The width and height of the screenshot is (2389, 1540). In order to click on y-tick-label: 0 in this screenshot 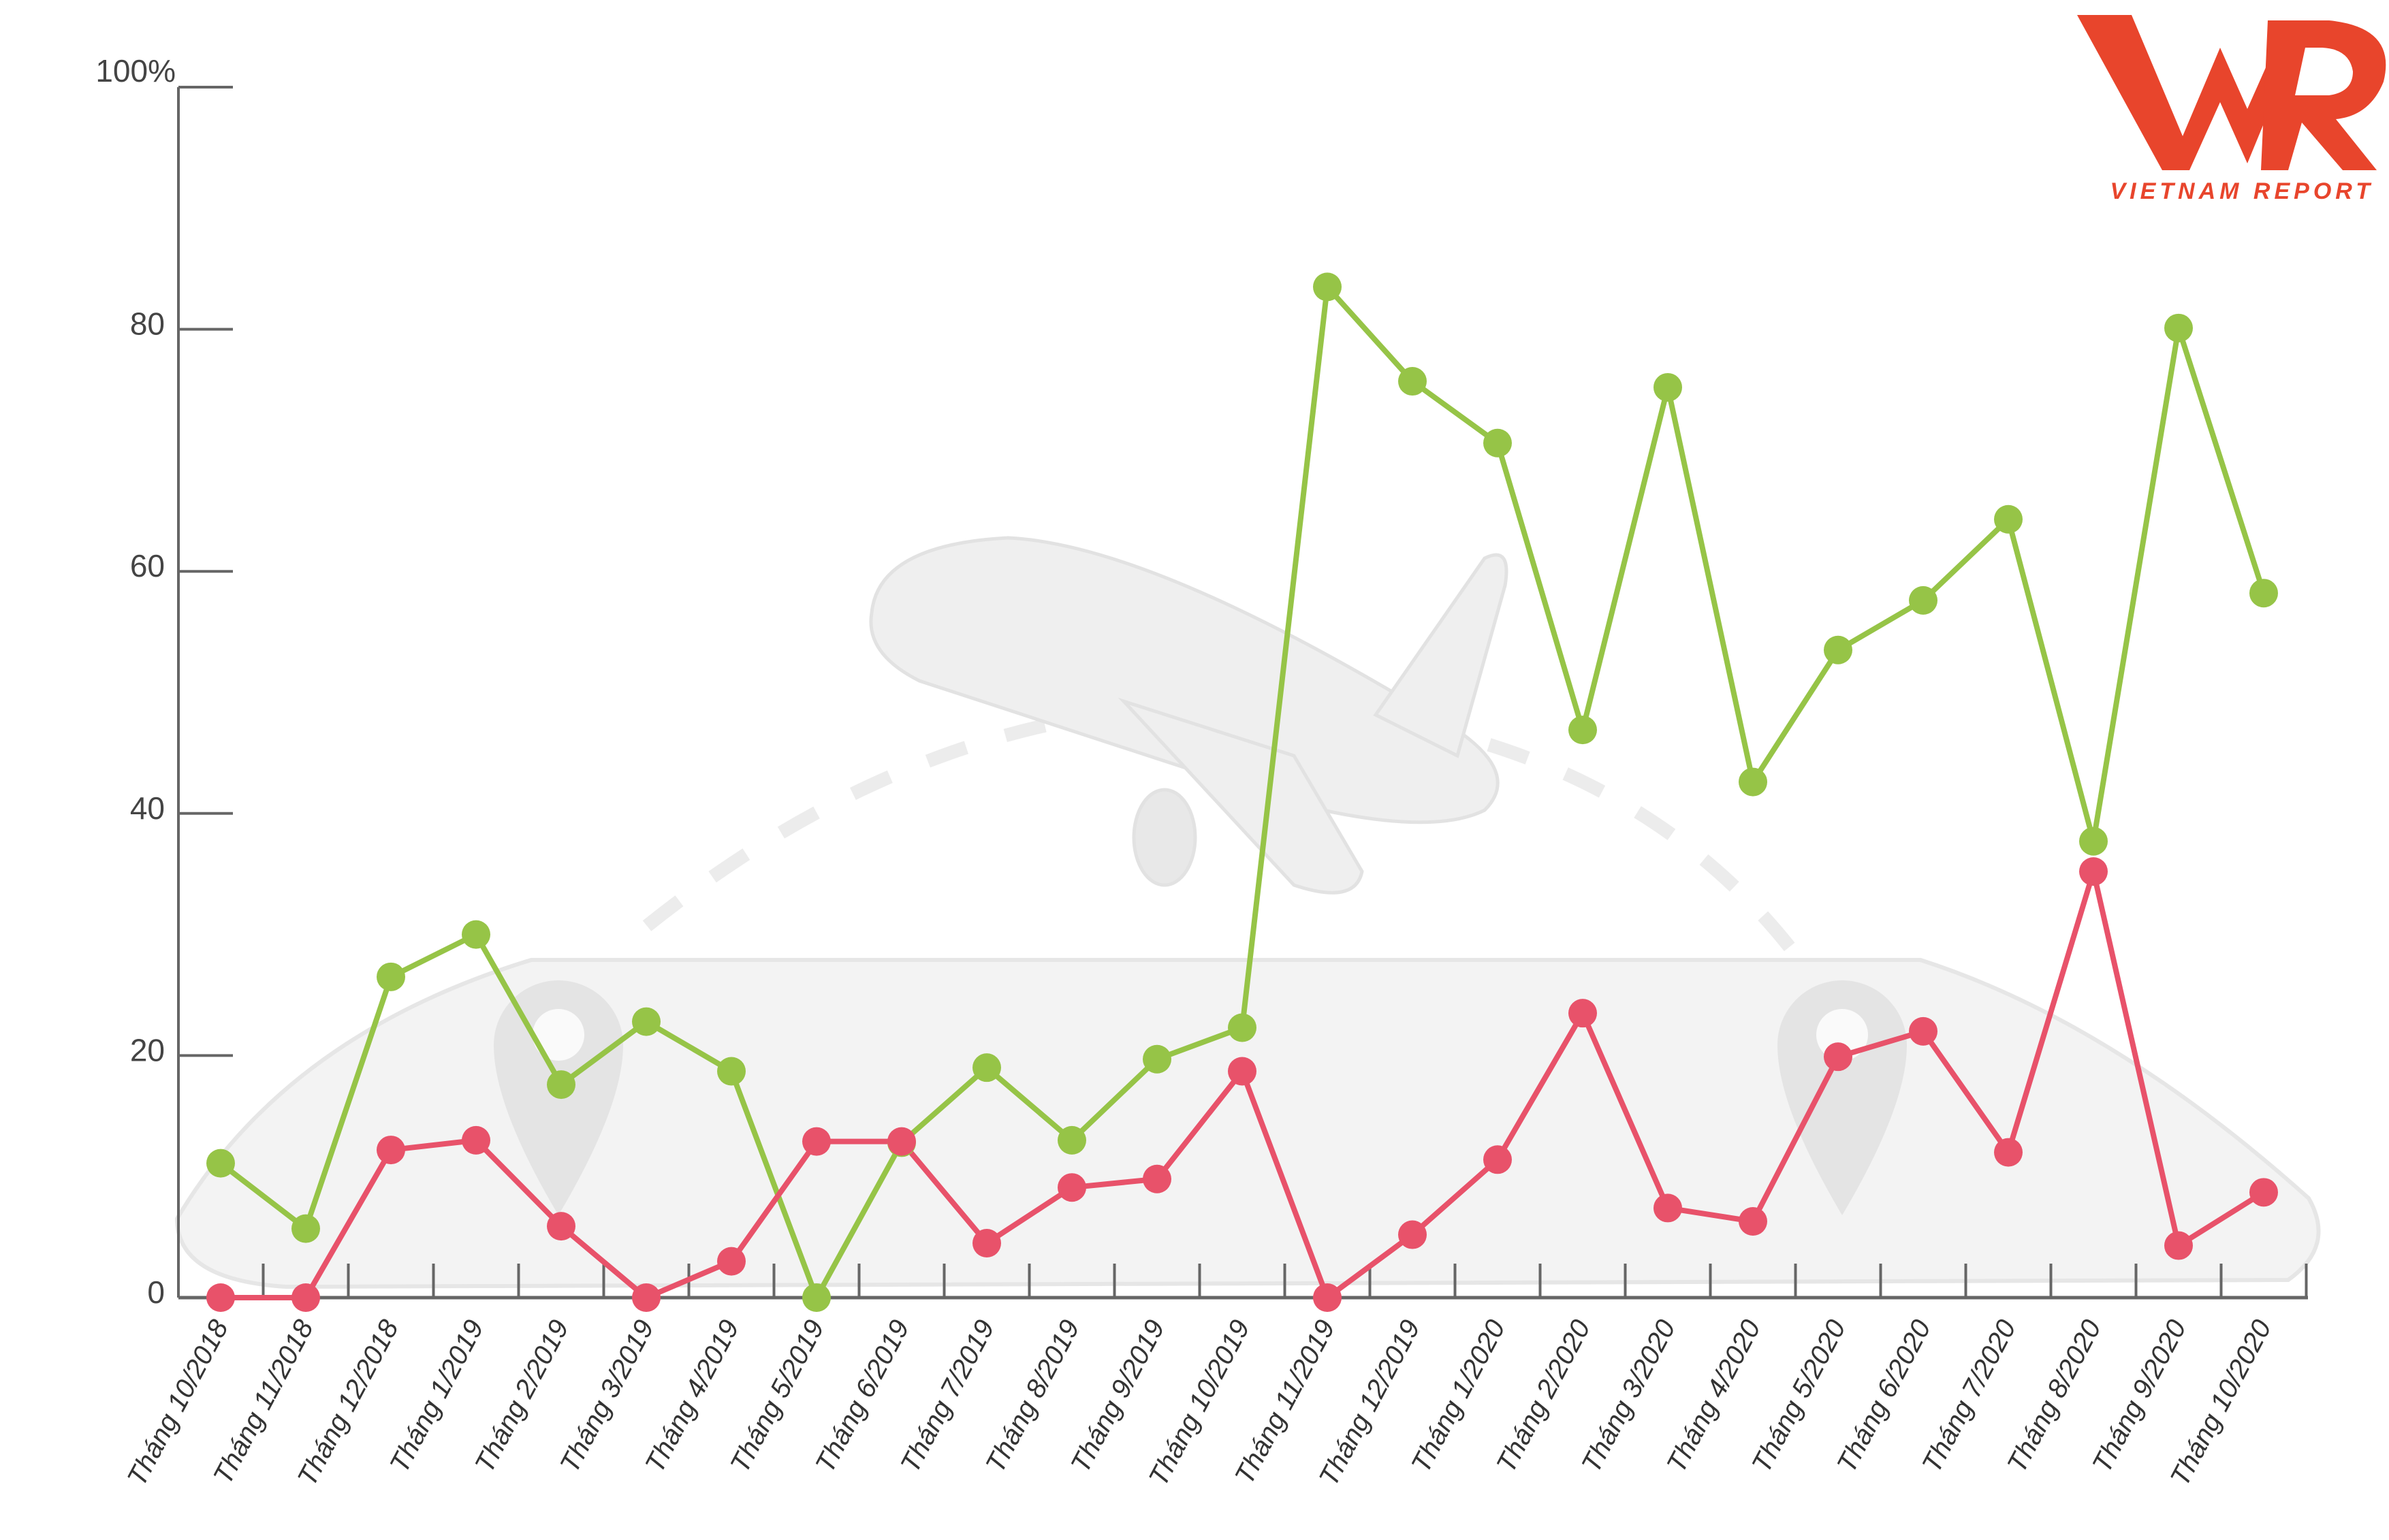, I will do `click(156, 1292)`.